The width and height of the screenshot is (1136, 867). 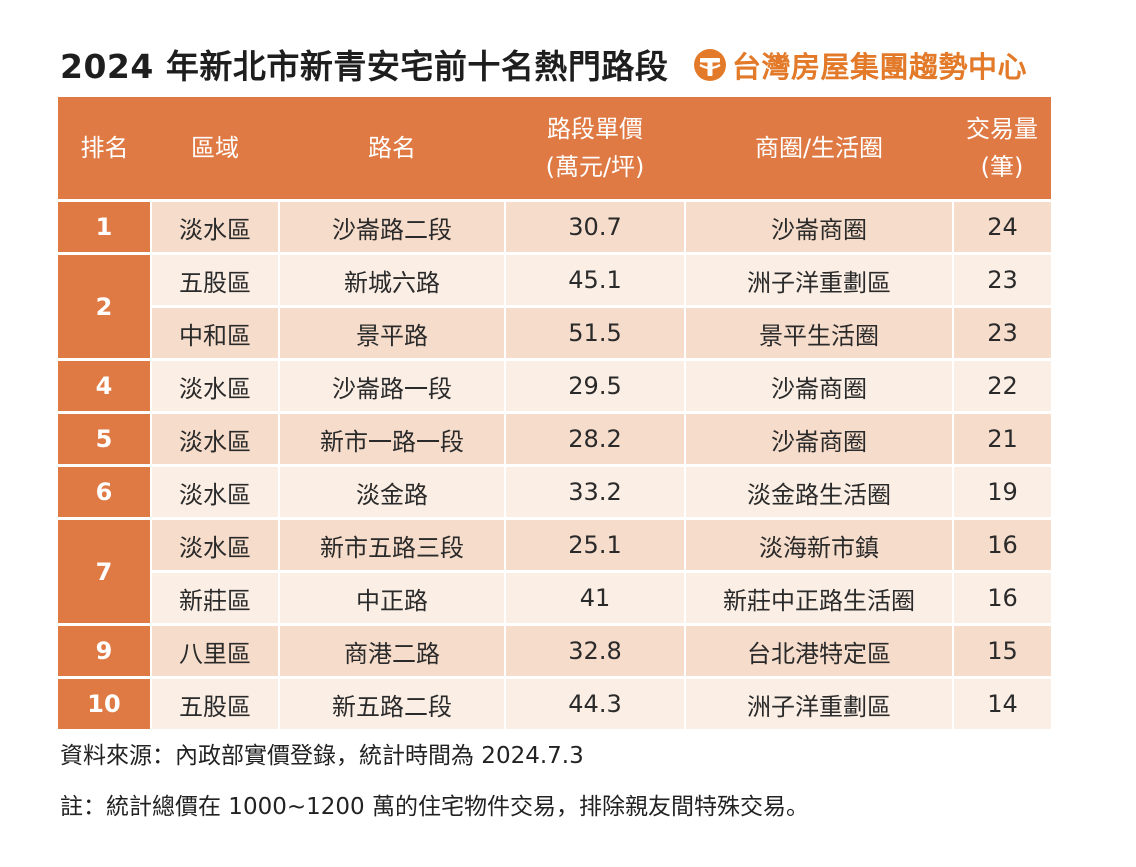 What do you see at coordinates (594, 385) in the screenshot?
I see `price-cell: 29.5` at bounding box center [594, 385].